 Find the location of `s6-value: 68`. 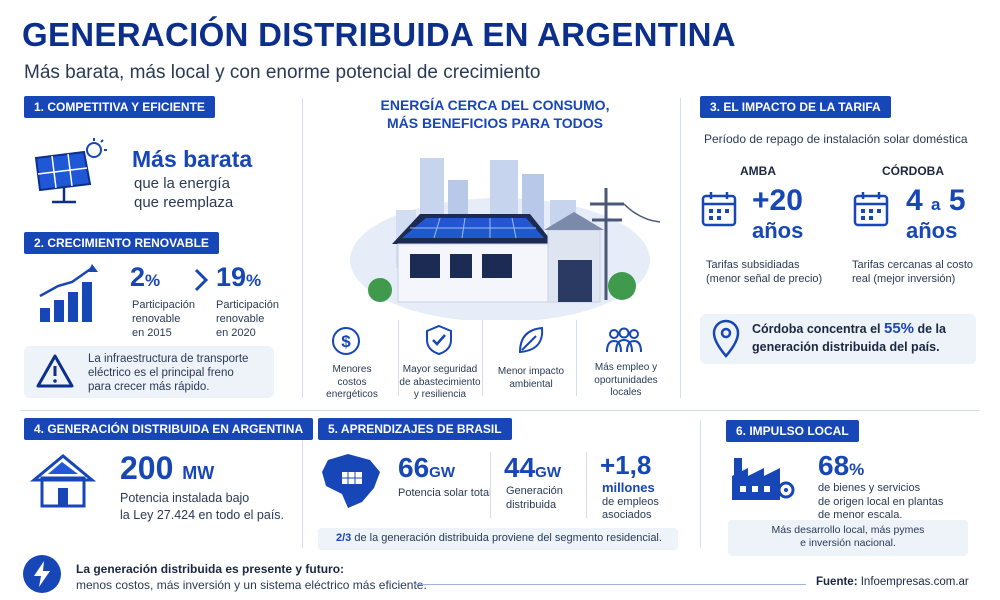

s6-value: 68 is located at coordinates (834, 465).